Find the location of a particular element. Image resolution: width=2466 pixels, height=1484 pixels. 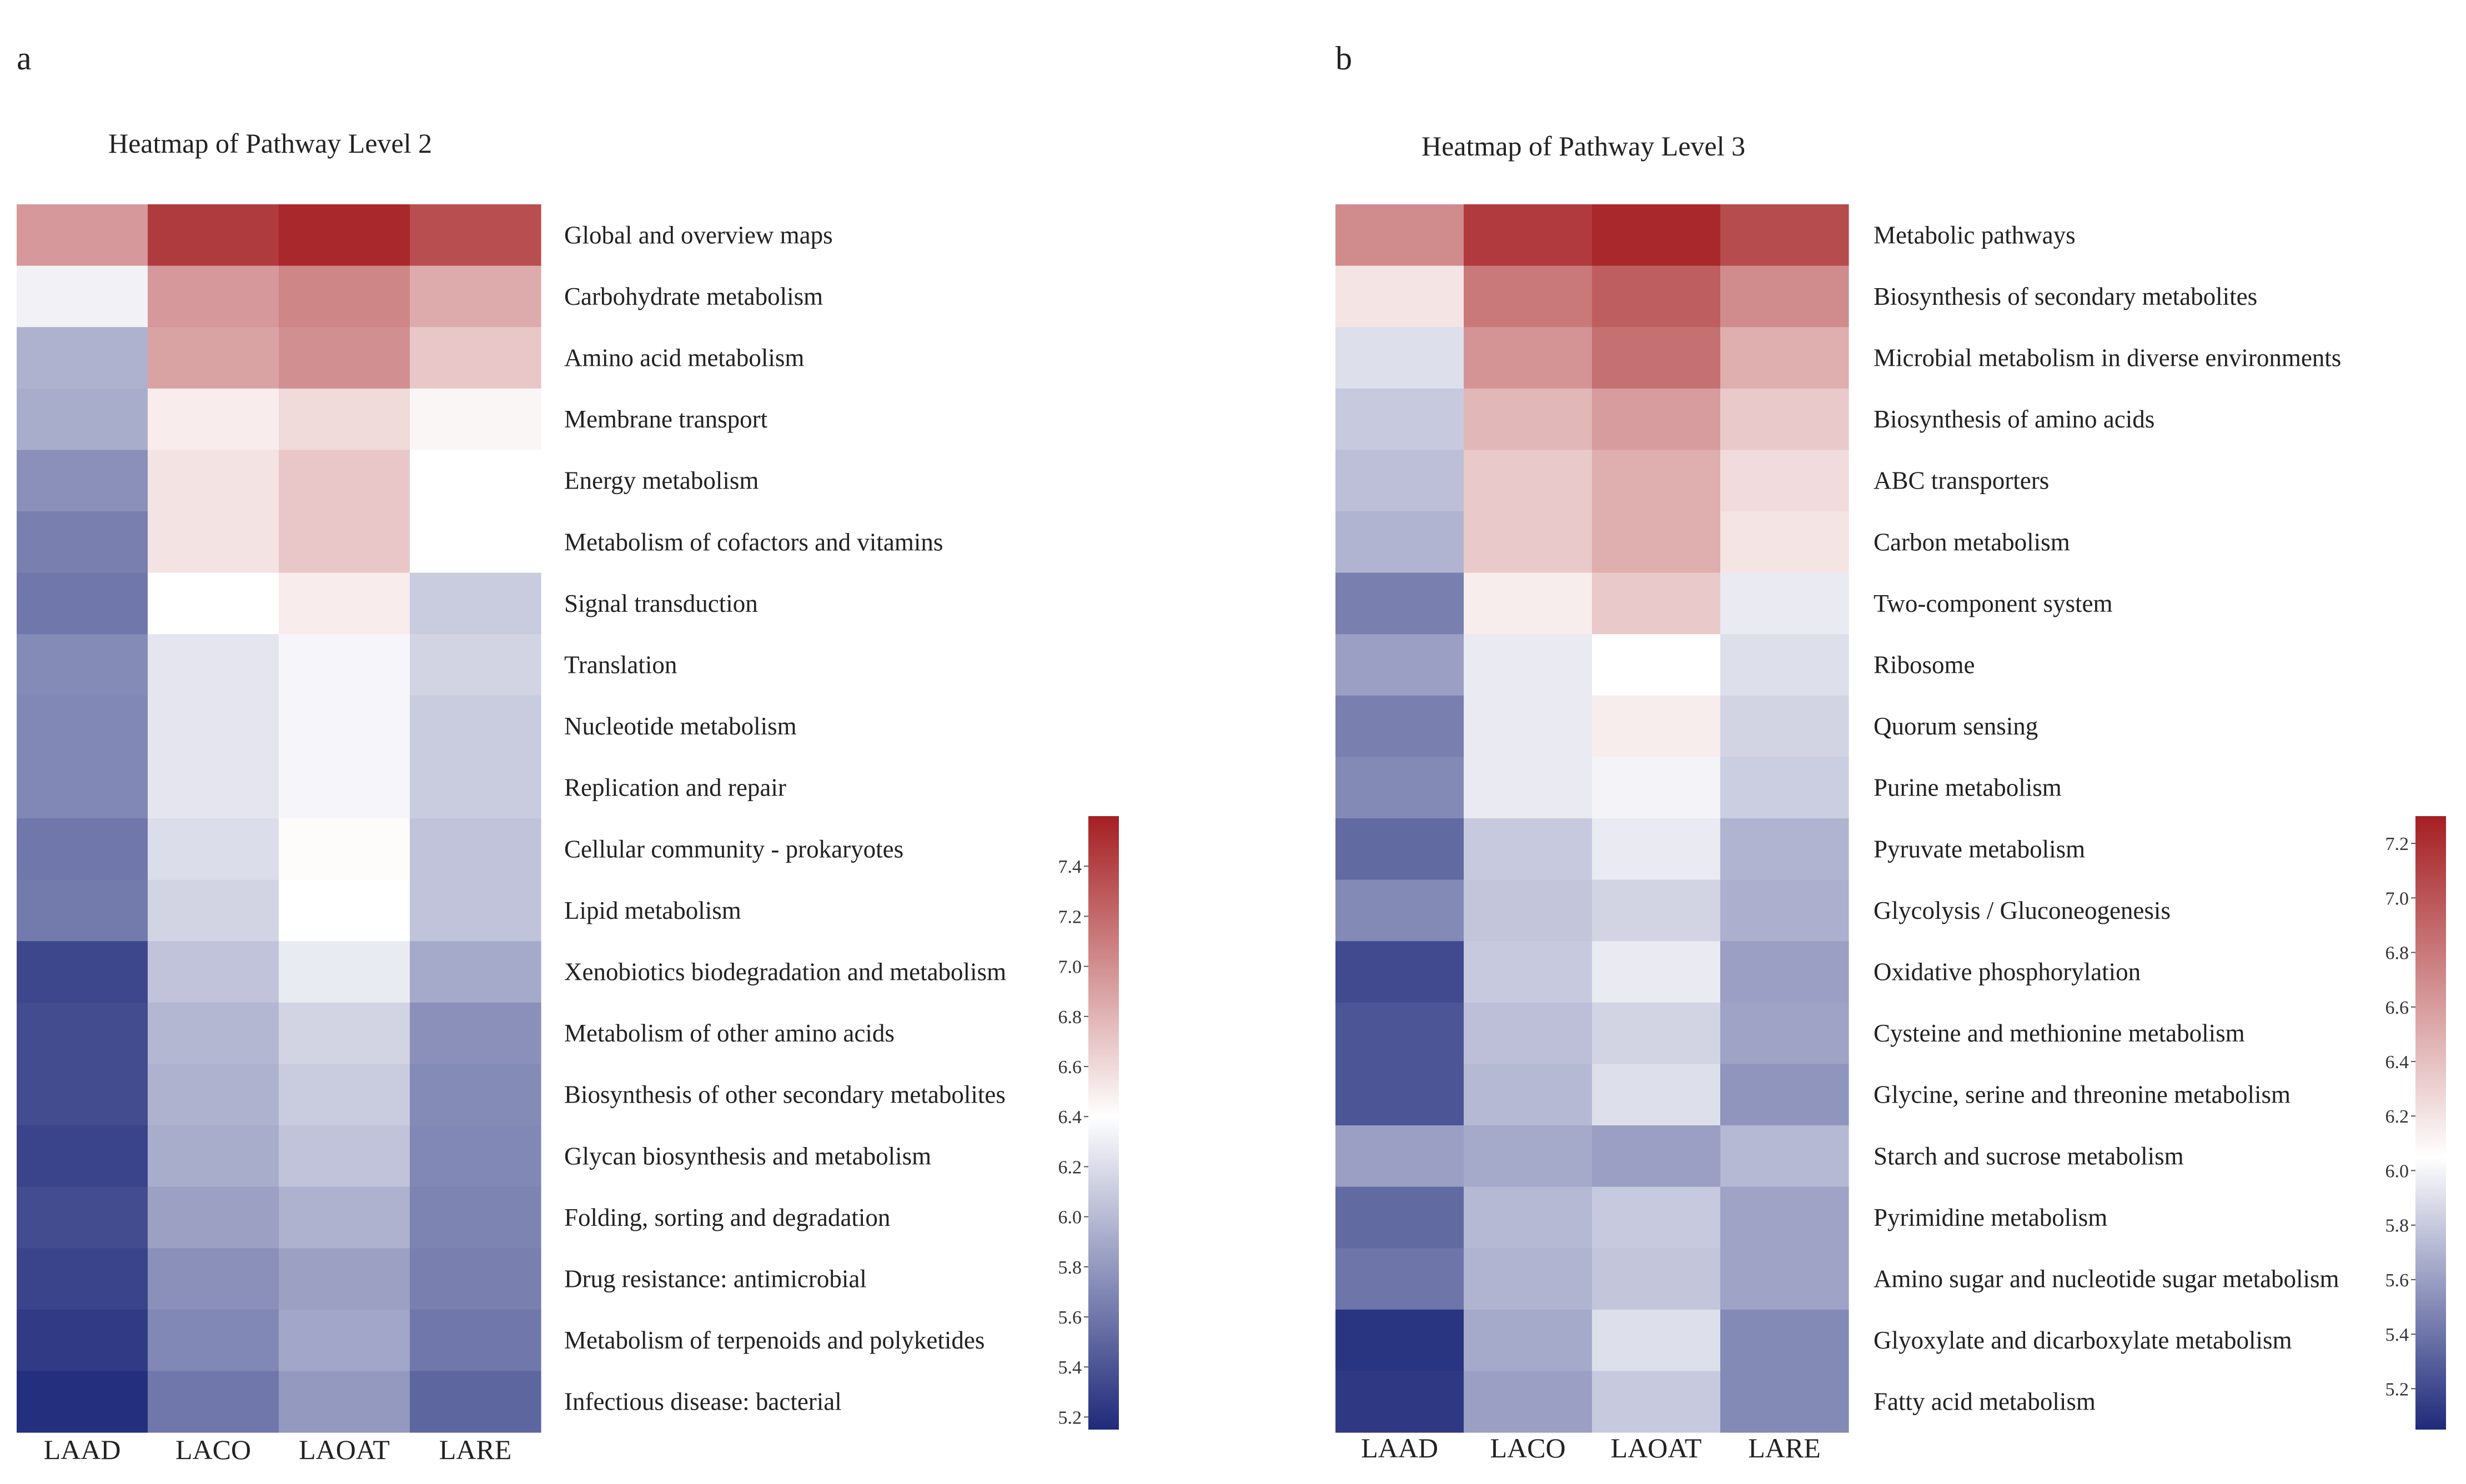

column-labels-a: LAAD LACO LAOAT LARE is located at coordinates (278, 1449).